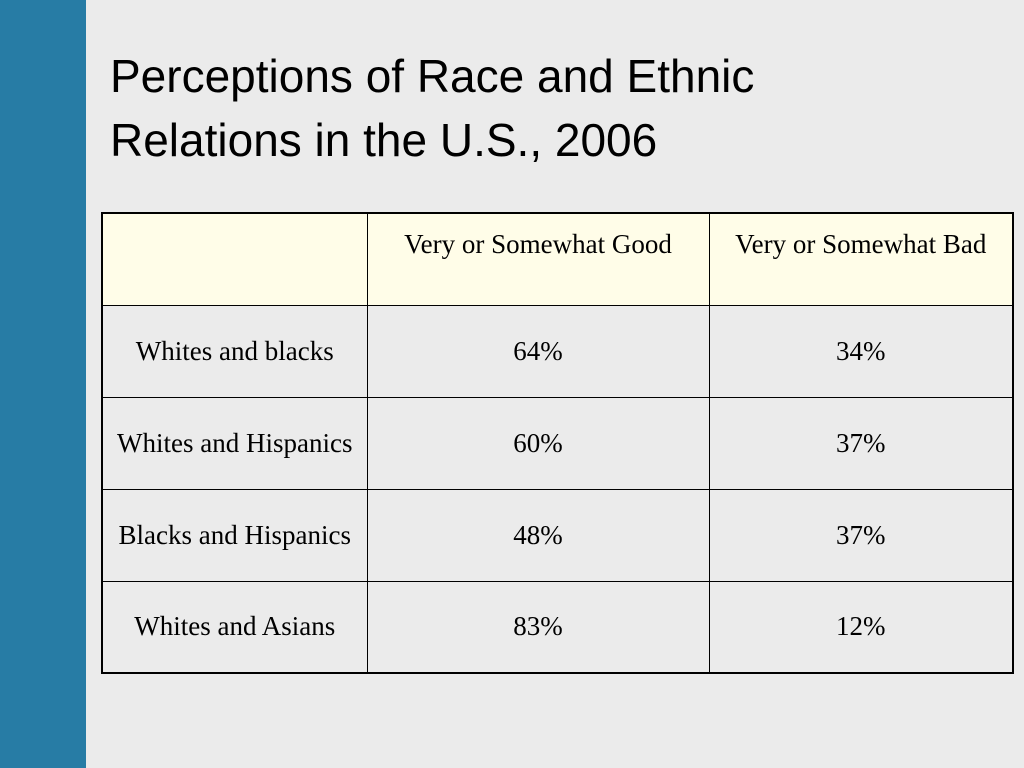 This screenshot has height=768, width=1024. Describe the element at coordinates (538, 443) in the screenshot. I see `good-value-cell: 60%` at that location.